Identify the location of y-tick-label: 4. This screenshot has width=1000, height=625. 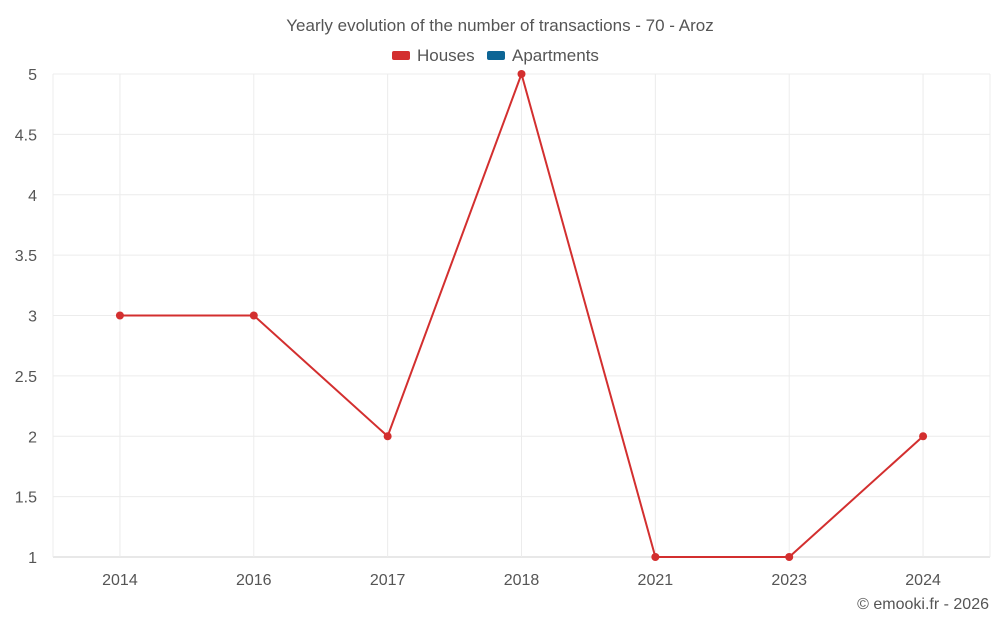
(32, 196).